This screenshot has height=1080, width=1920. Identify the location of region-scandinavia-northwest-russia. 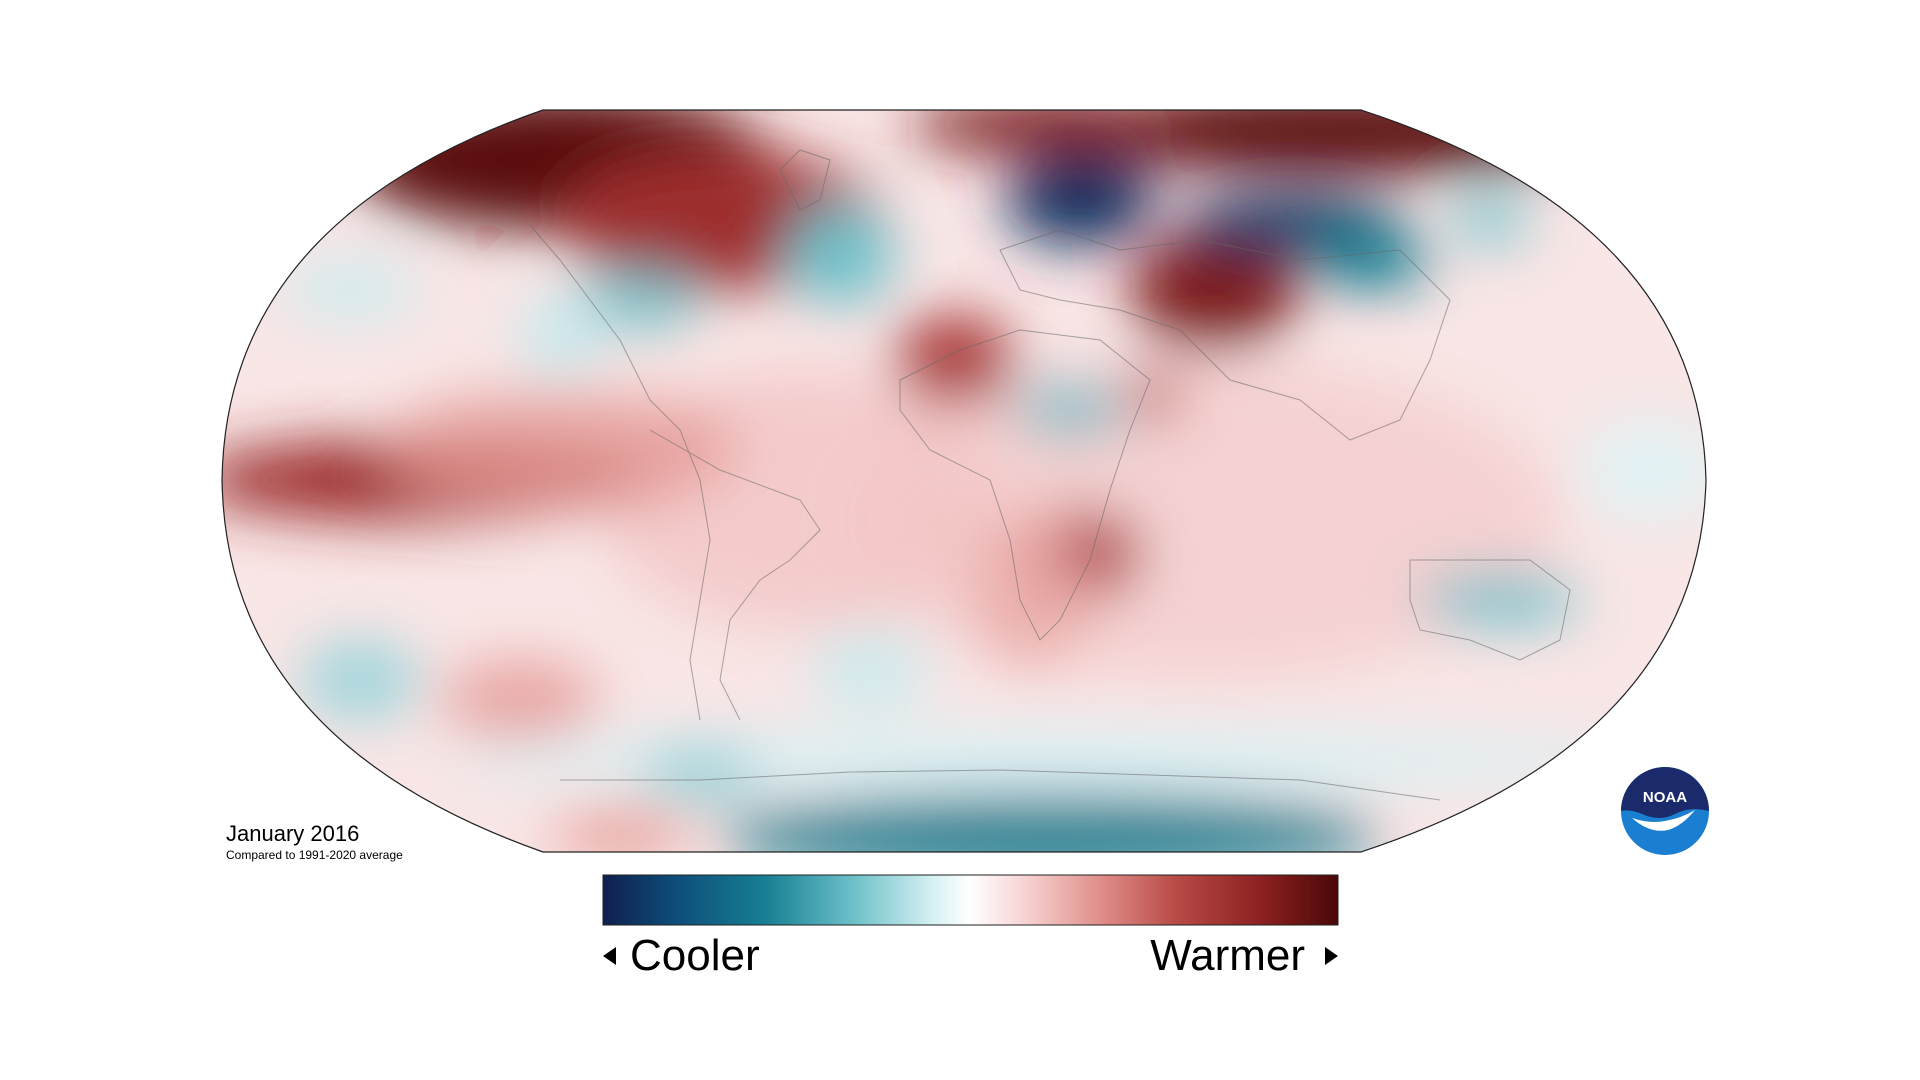
(1080, 200).